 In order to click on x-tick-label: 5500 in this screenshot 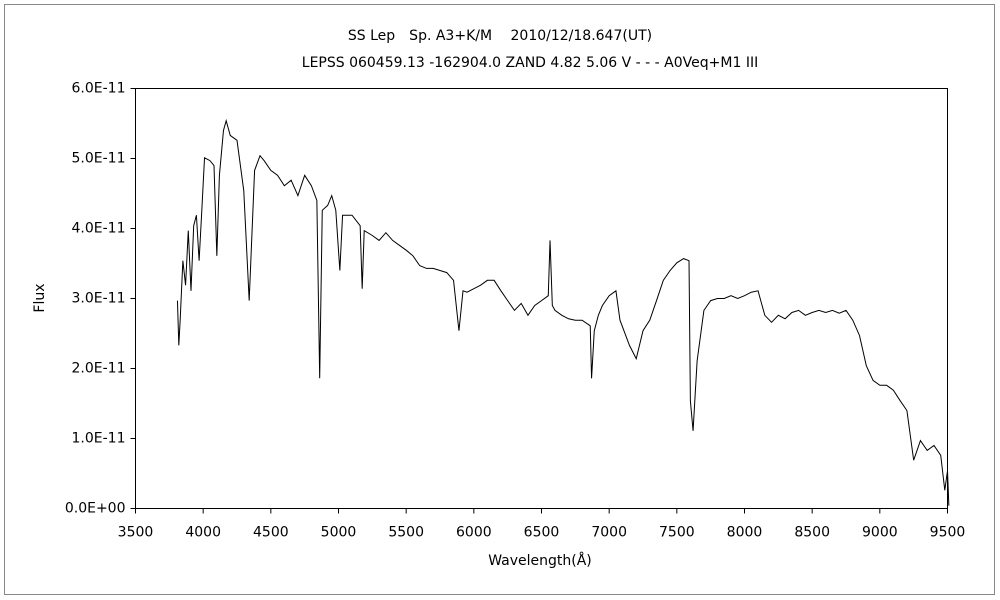, I will do `click(406, 533)`.